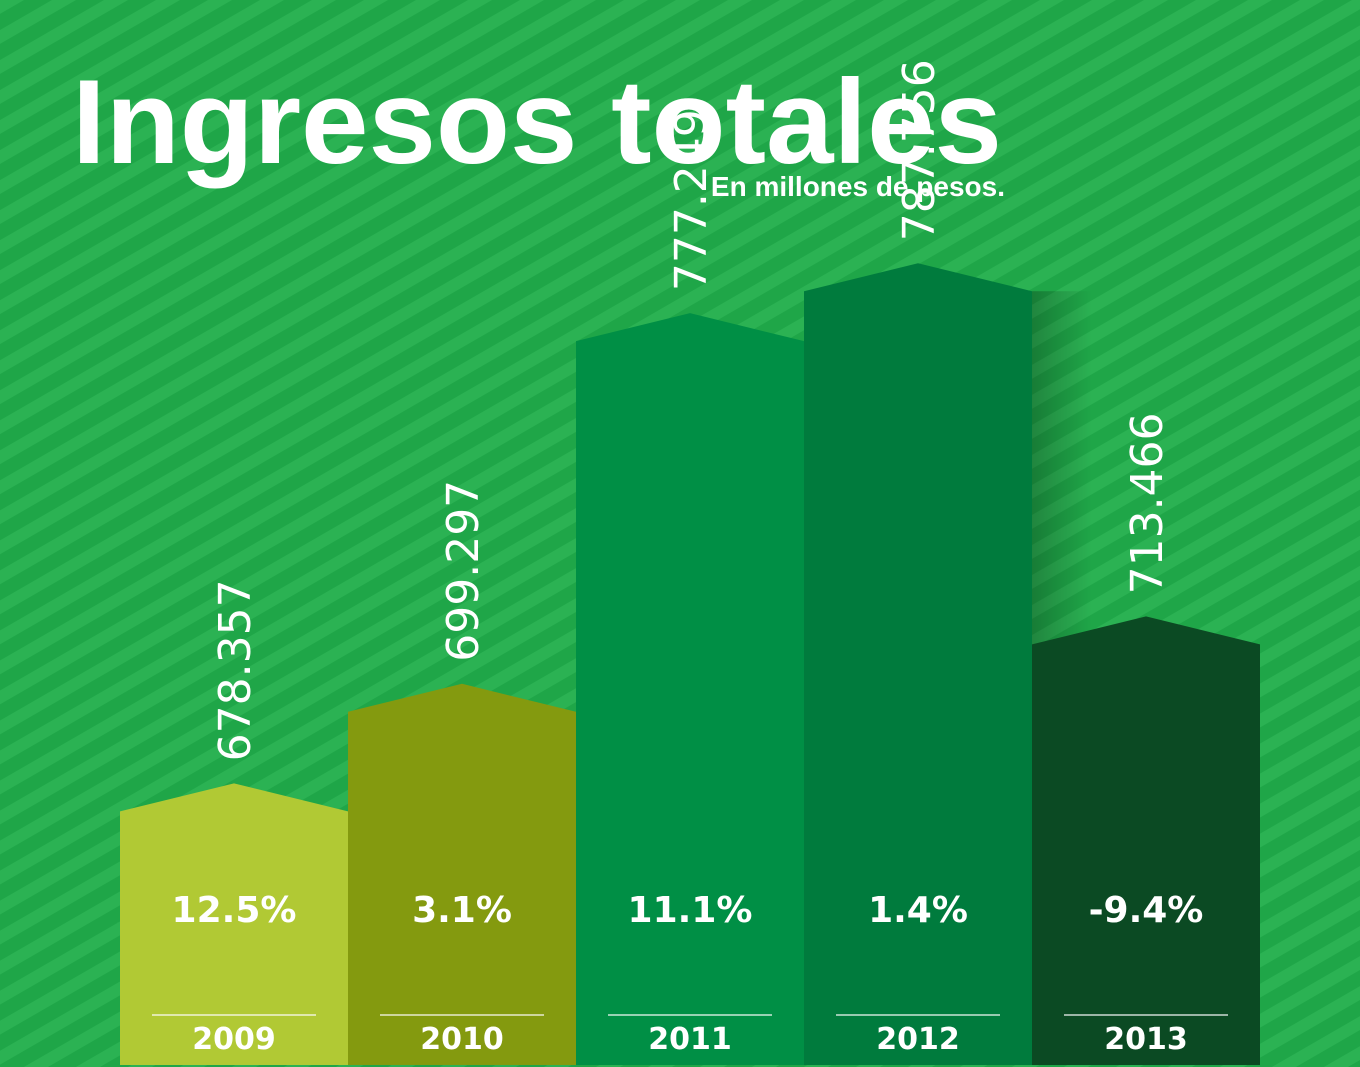  What do you see at coordinates (537, 122) in the screenshot?
I see `chart-title: Ingresos totales` at bounding box center [537, 122].